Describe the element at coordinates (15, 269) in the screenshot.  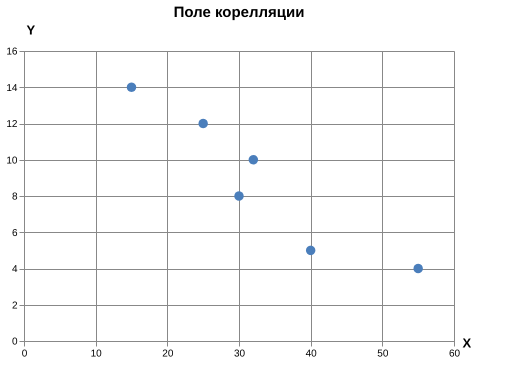
I see `y-tick-label: 4` at that location.